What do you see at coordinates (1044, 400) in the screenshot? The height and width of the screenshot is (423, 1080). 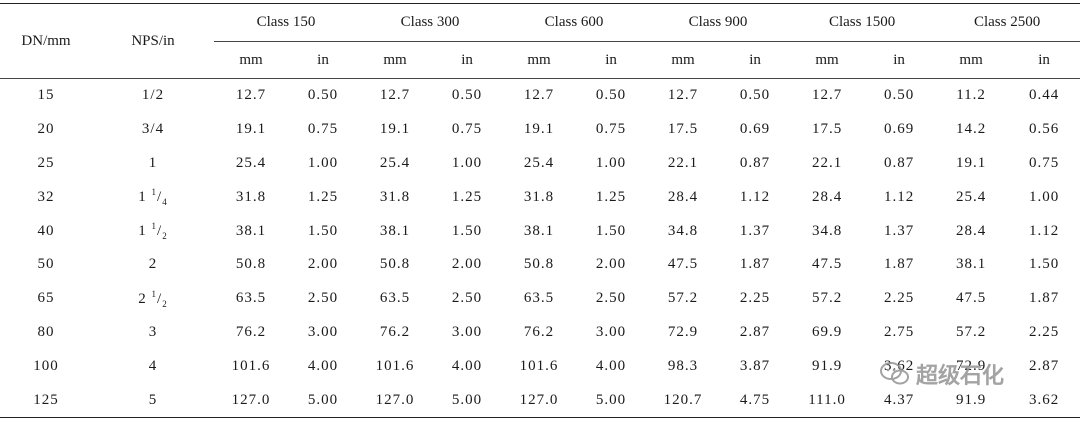 I see `in-value-cell: 3.62` at bounding box center [1044, 400].